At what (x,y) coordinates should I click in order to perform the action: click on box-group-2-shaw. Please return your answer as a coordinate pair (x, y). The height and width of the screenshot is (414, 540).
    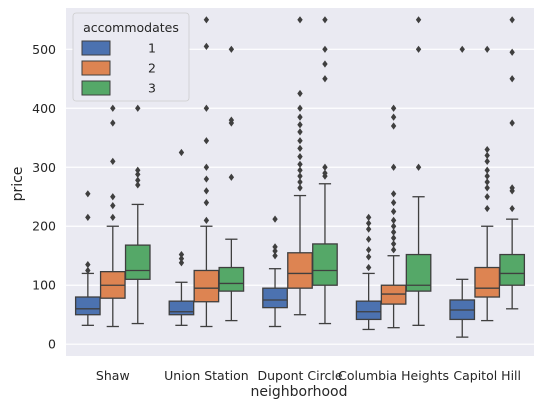
    Looking at the image, I should click on (112, 216).